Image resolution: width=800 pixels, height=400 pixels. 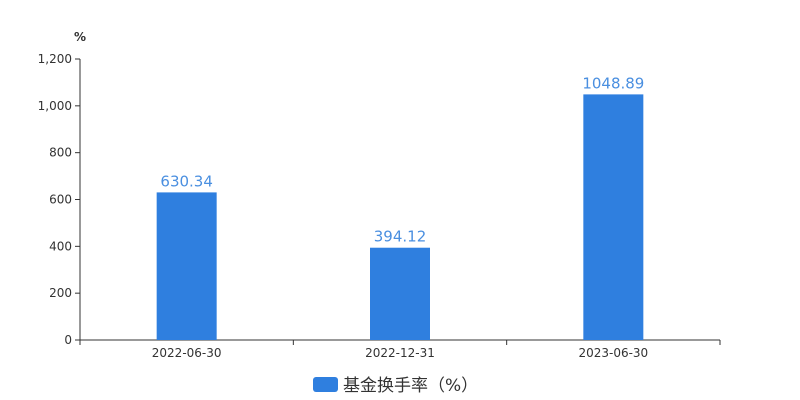 What do you see at coordinates (68, 340) in the screenshot?
I see `y-tick-label: 0` at bounding box center [68, 340].